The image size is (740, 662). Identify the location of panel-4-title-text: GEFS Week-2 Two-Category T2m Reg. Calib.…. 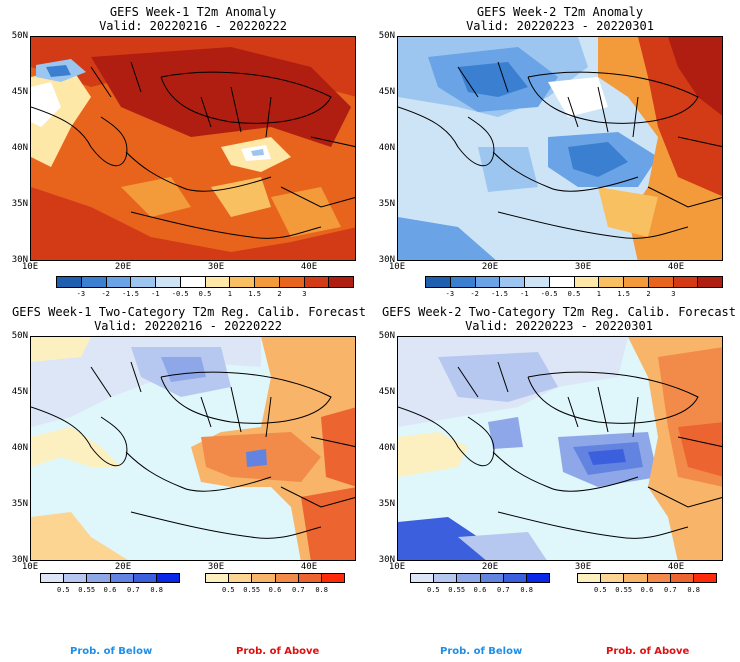
(558, 312).